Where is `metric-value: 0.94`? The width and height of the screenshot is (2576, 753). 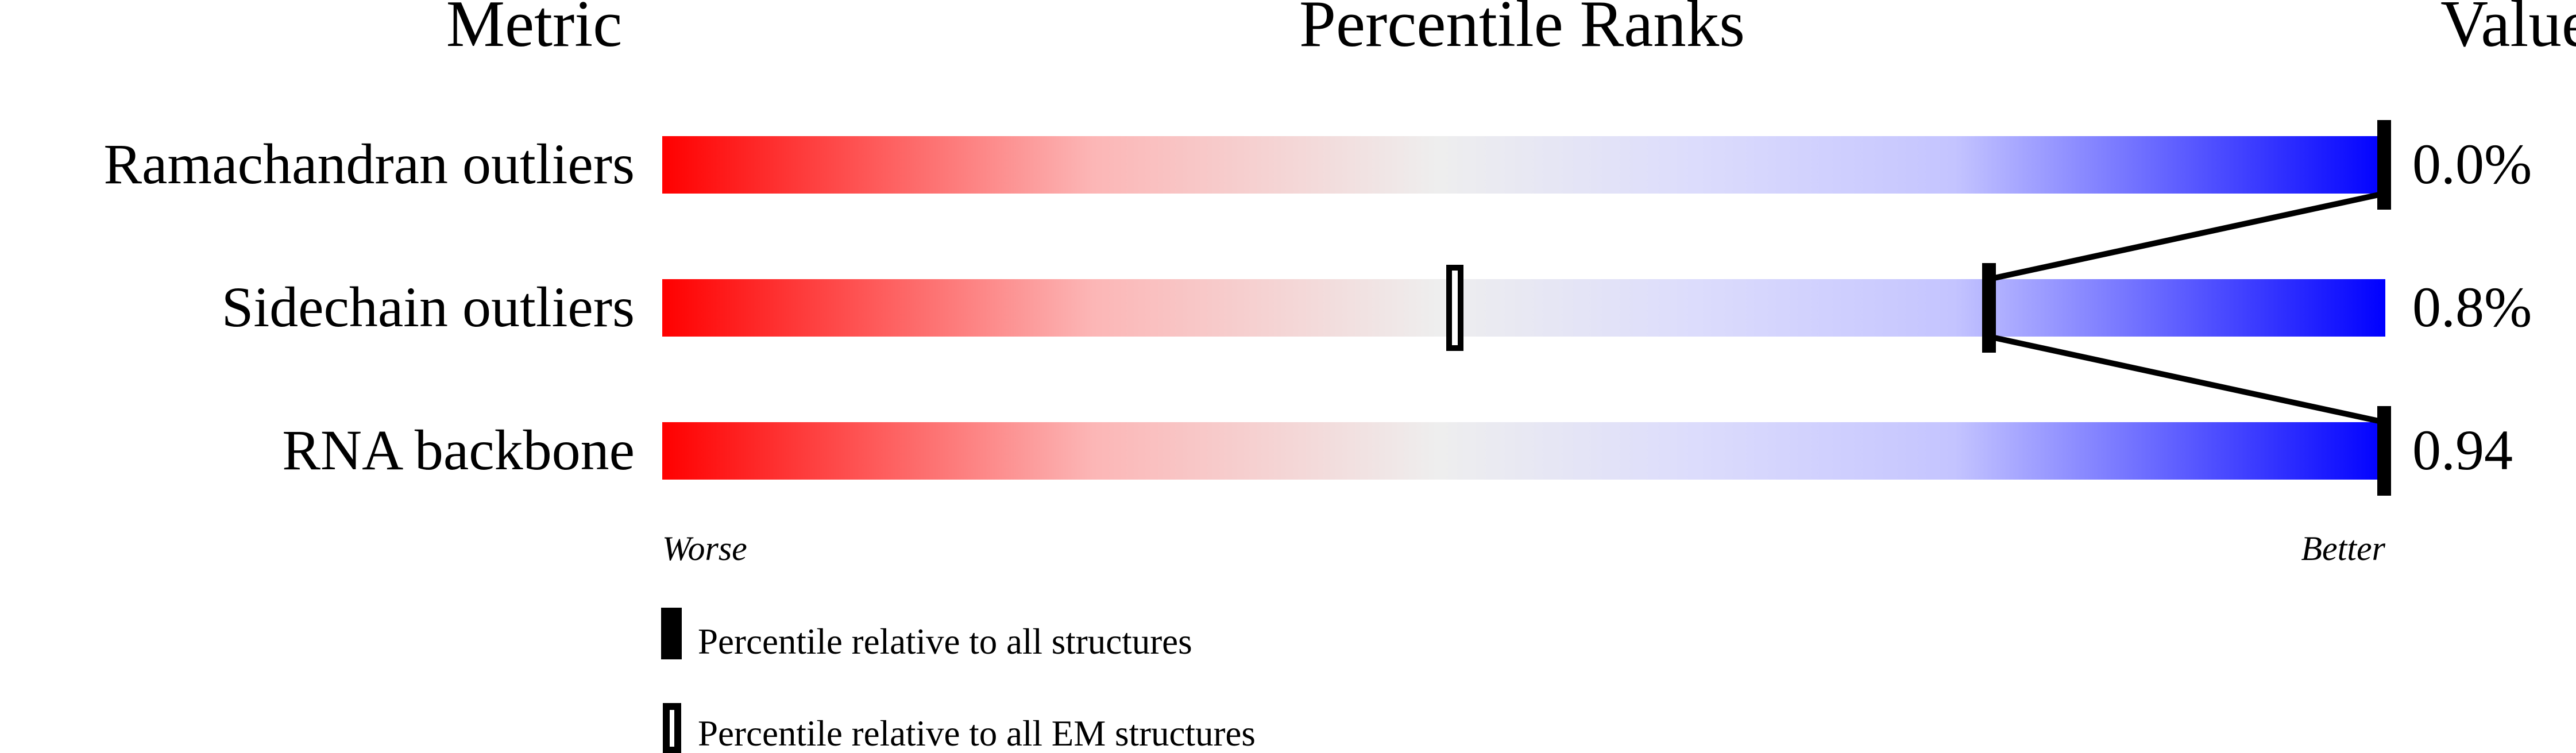 metric-value: 0.94 is located at coordinates (2462, 450).